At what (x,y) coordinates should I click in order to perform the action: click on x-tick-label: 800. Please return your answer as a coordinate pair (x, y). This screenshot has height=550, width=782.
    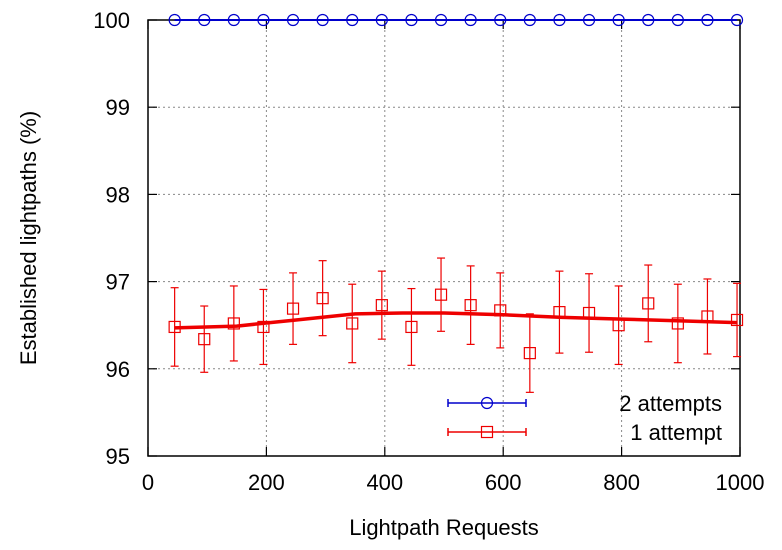
    Looking at the image, I should click on (621, 482).